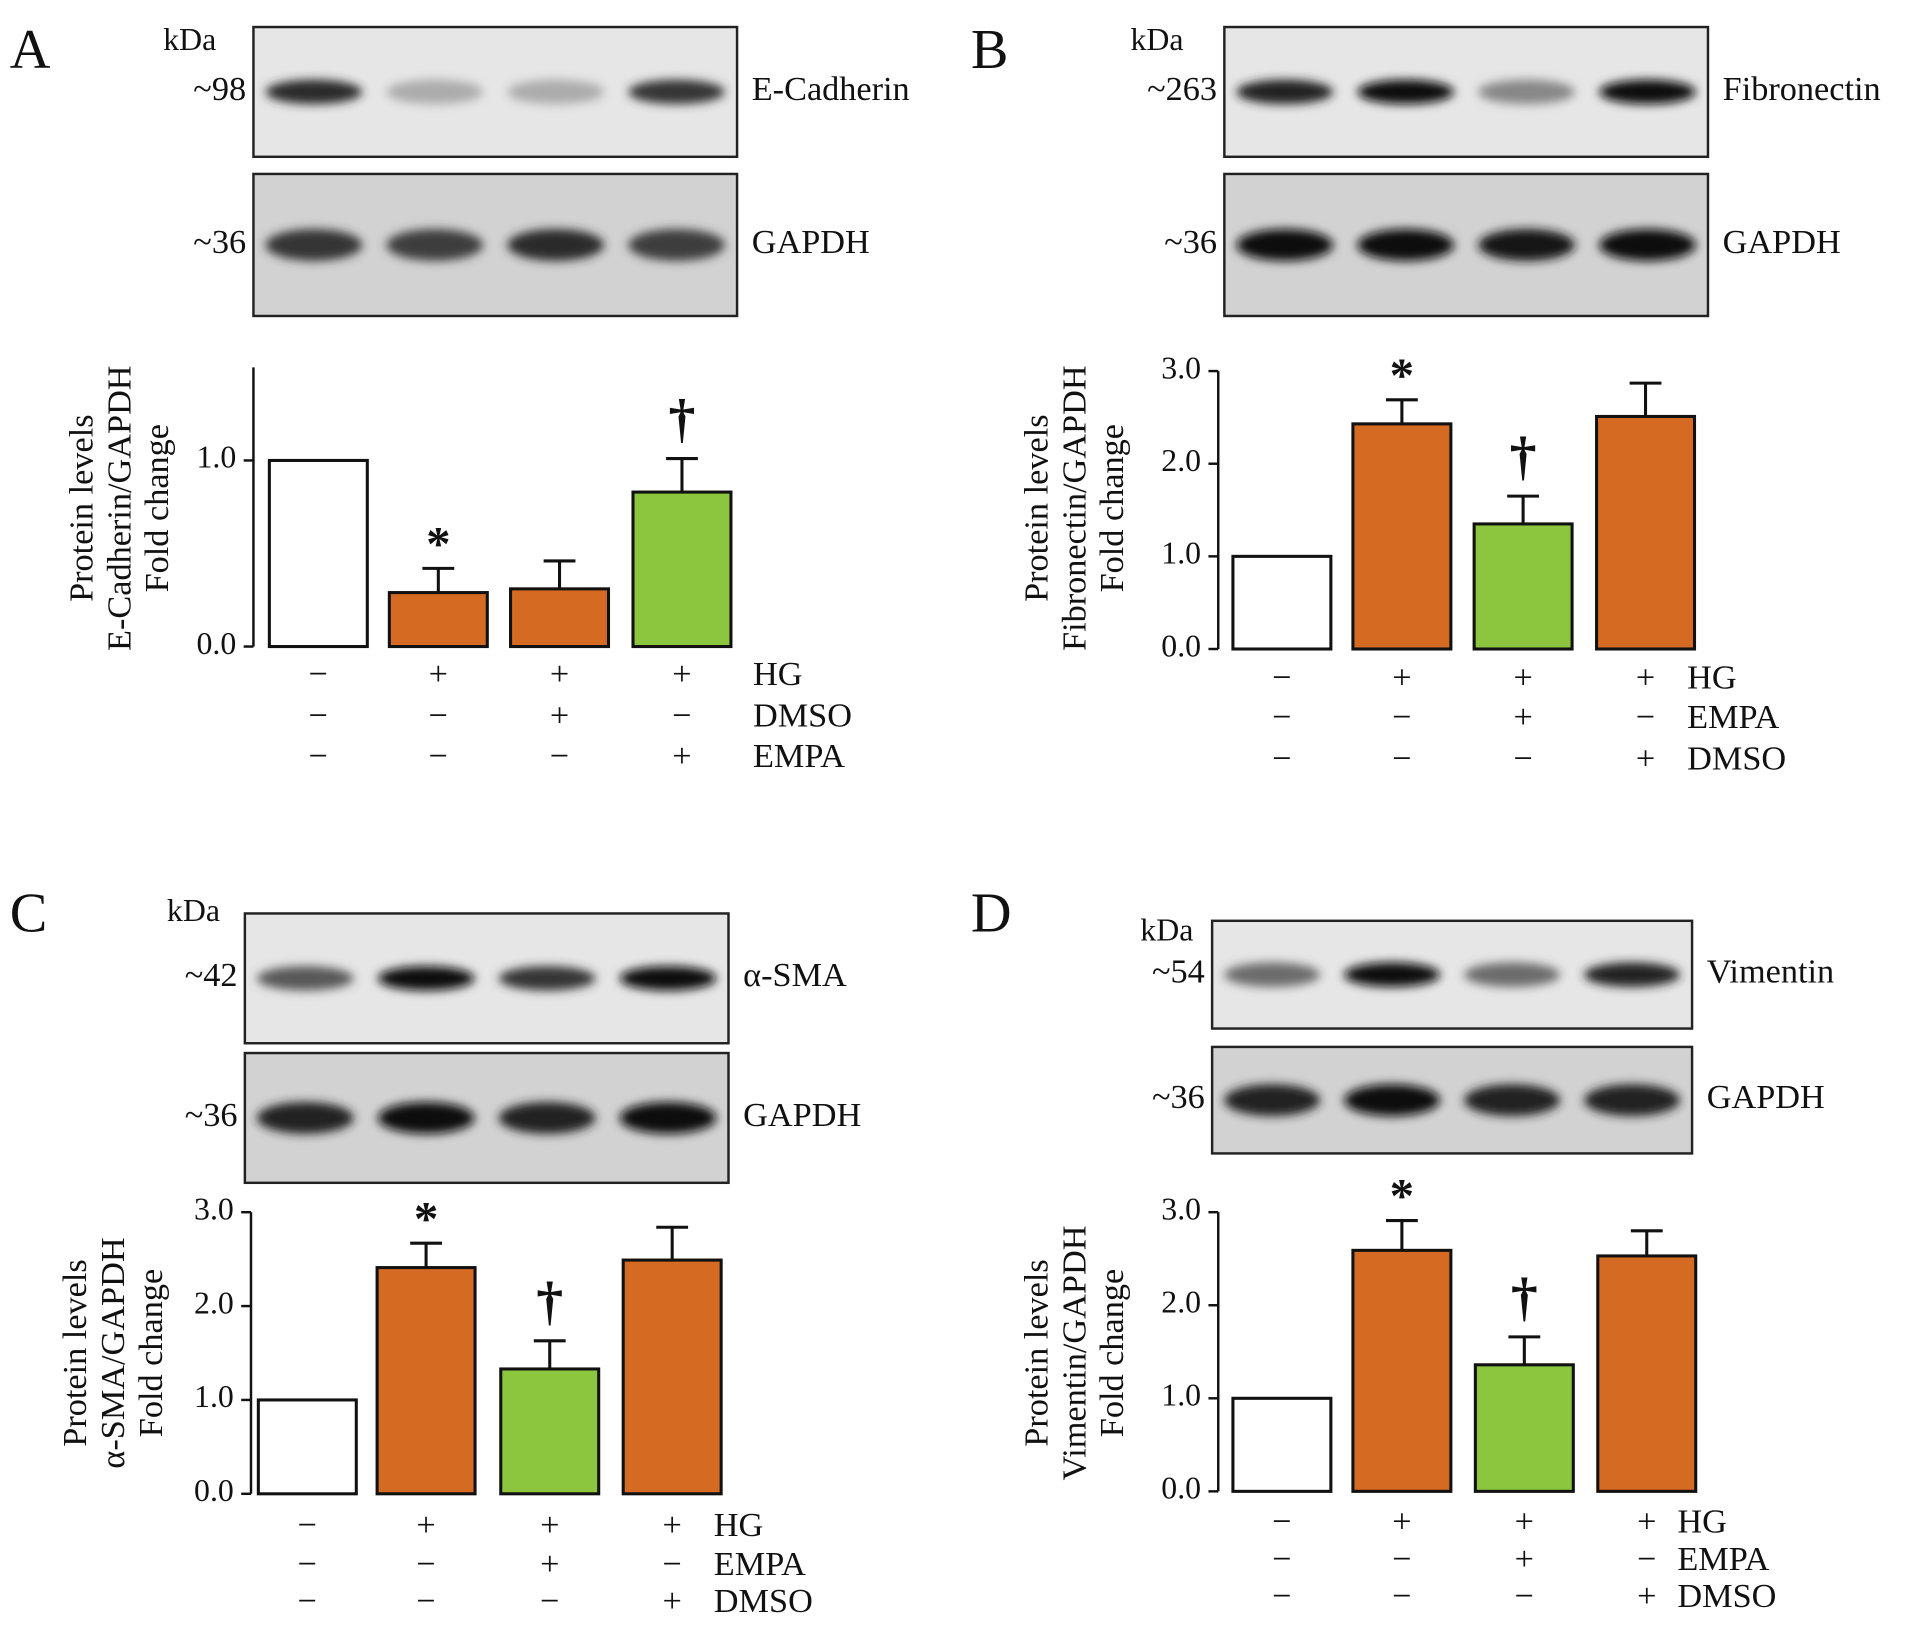  I want to click on blot-label: α-SMA, so click(795, 975).